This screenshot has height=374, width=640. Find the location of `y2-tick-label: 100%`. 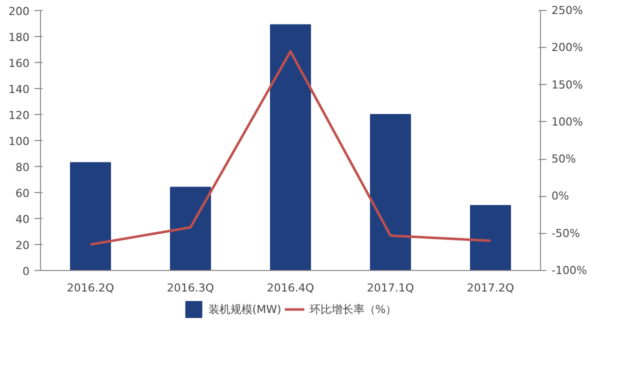

y2-tick-label: 100% is located at coordinates (567, 121).